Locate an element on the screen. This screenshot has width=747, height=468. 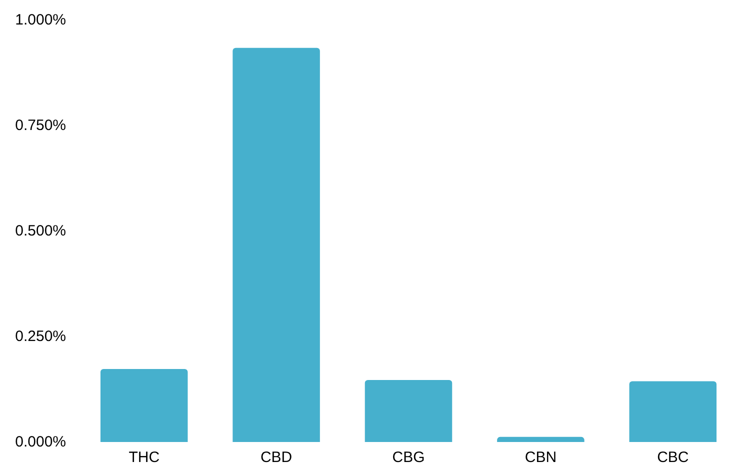
y-tick-label: 0.000% is located at coordinates (40, 442).